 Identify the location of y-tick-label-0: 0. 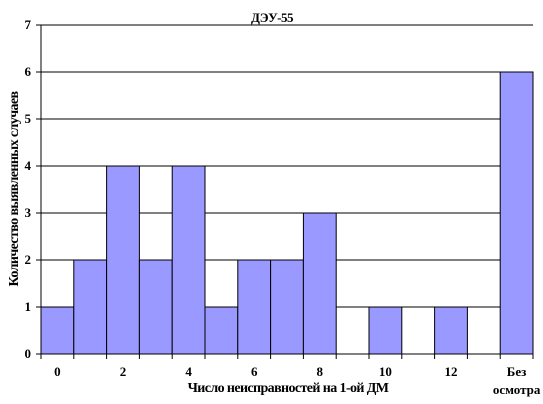
(28, 353).